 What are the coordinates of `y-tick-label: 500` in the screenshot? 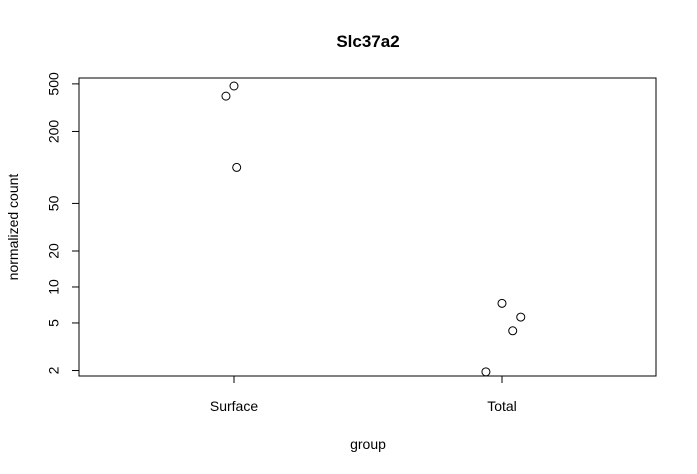 It's located at (54, 84).